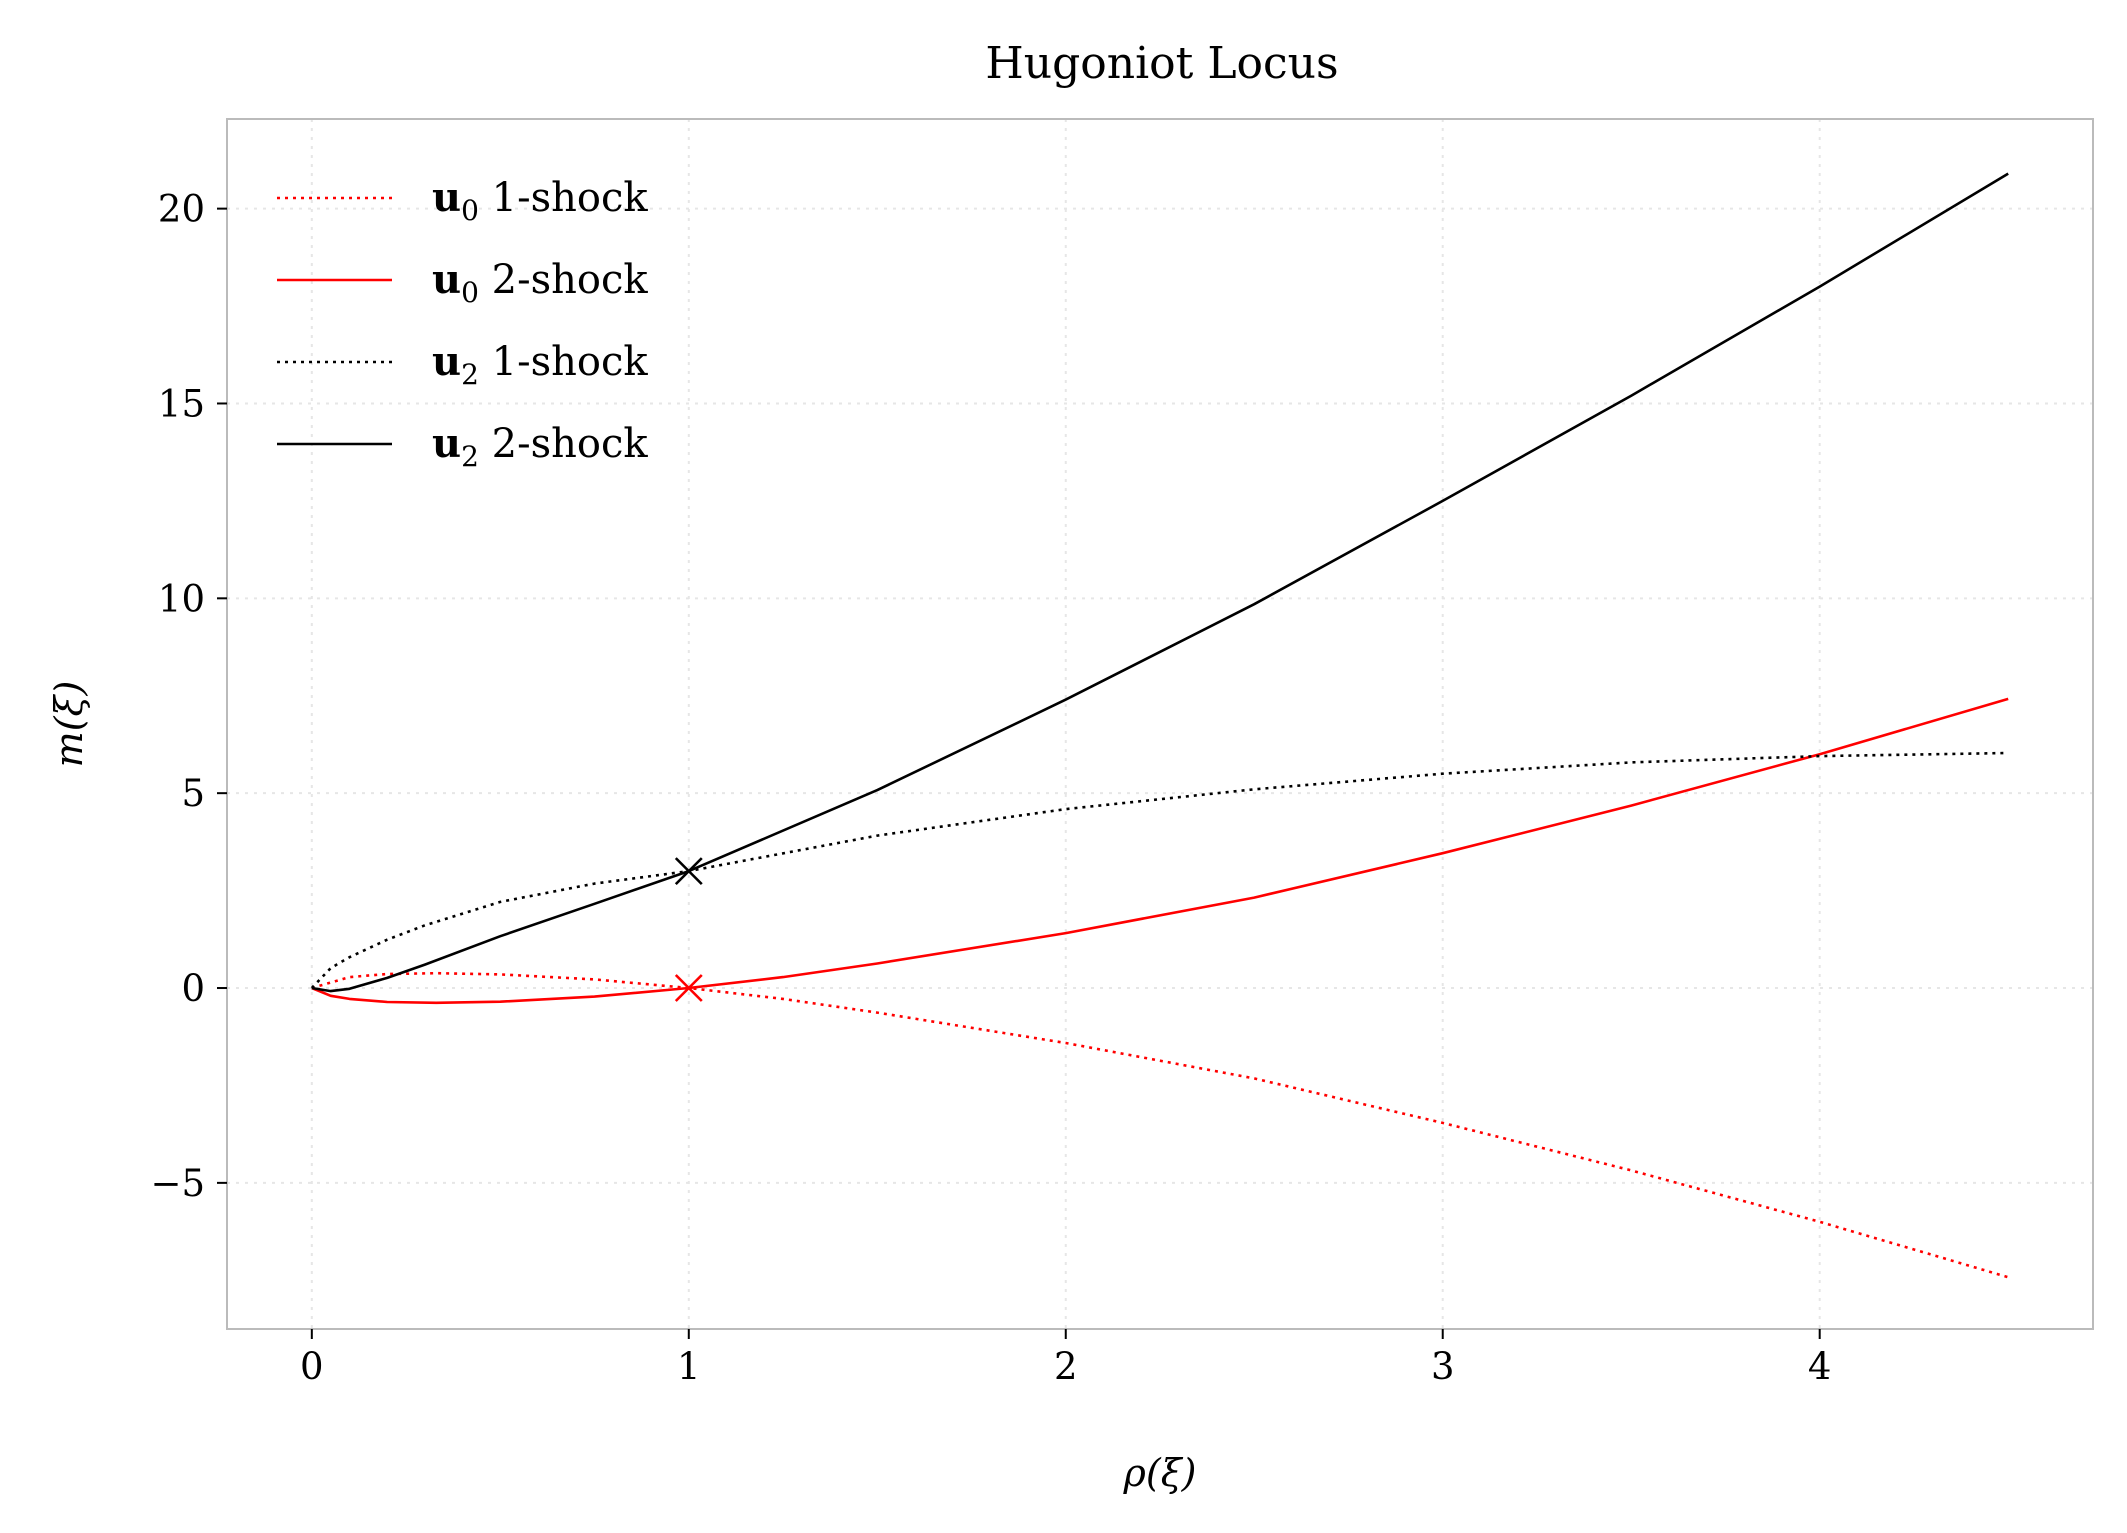  Describe the element at coordinates (540, 364) in the screenshot. I see `legend-label: u2 1-shock` at that location.